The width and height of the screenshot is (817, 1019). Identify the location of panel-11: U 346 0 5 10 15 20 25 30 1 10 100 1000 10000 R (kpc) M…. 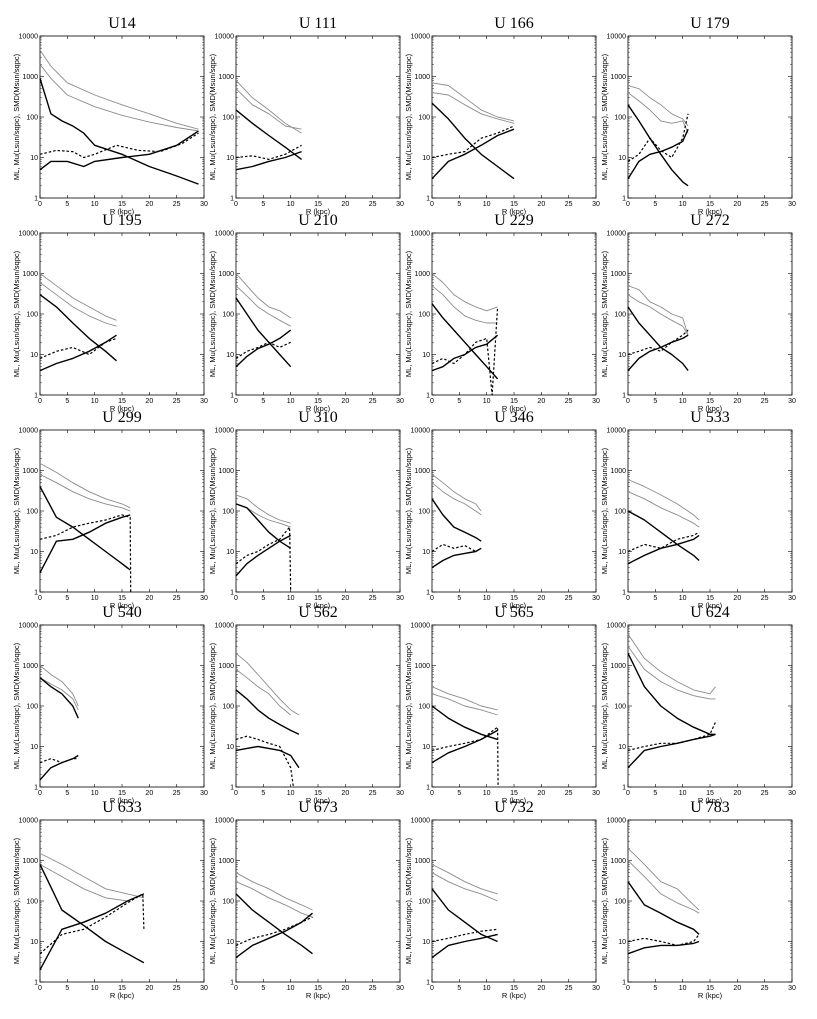
(502, 509).